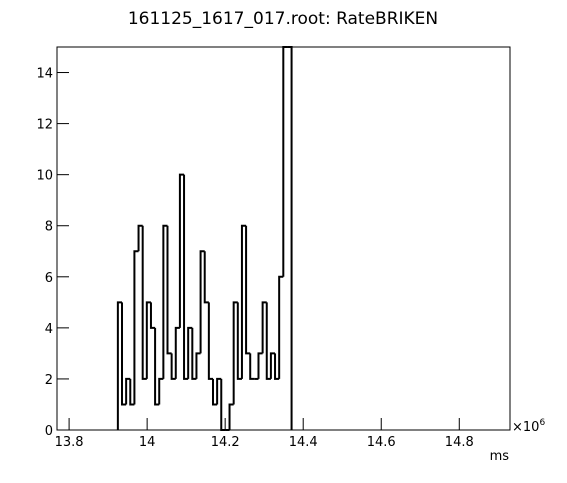  I want to click on x-tick-label: 14.4, so click(303, 442).